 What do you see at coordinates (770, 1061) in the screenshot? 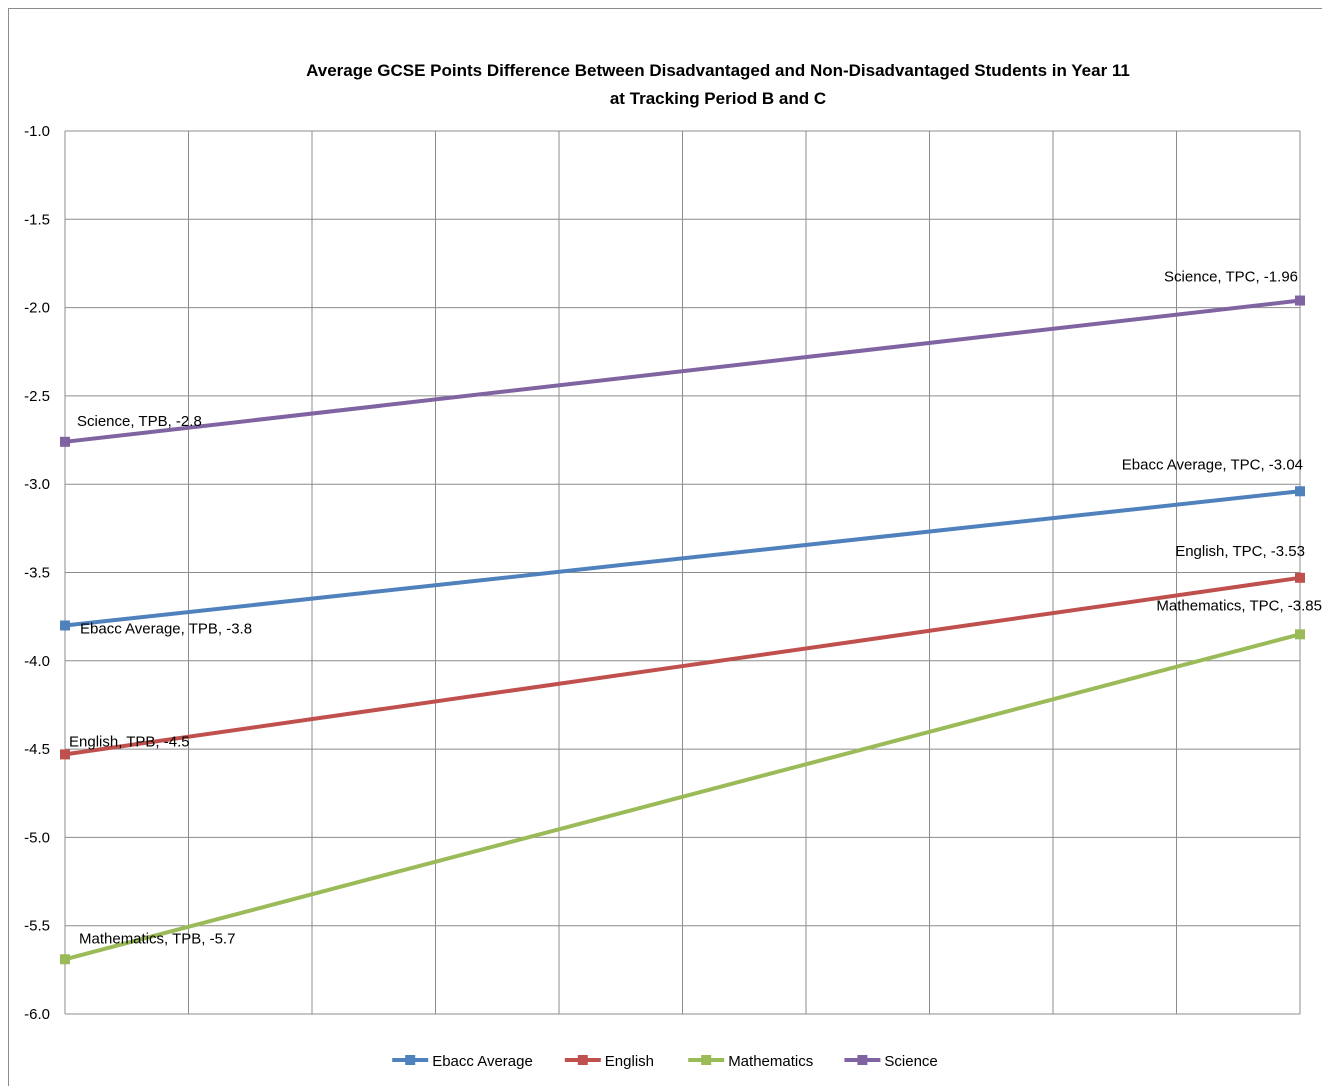
I see `legend-entry: Mathematics` at bounding box center [770, 1061].